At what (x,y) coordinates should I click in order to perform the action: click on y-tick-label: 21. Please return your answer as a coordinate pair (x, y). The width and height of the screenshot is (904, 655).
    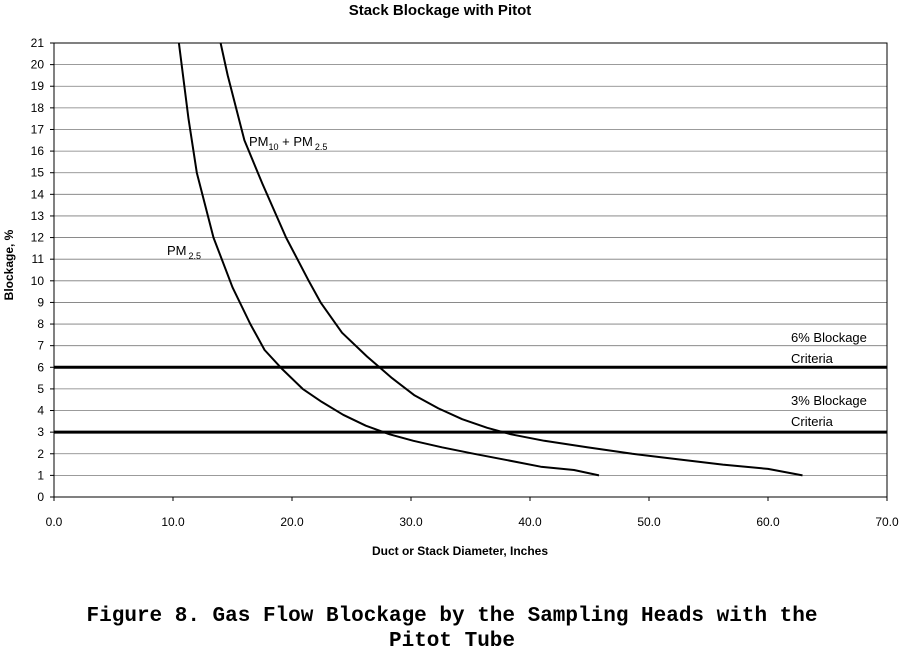
    Looking at the image, I should click on (38, 43).